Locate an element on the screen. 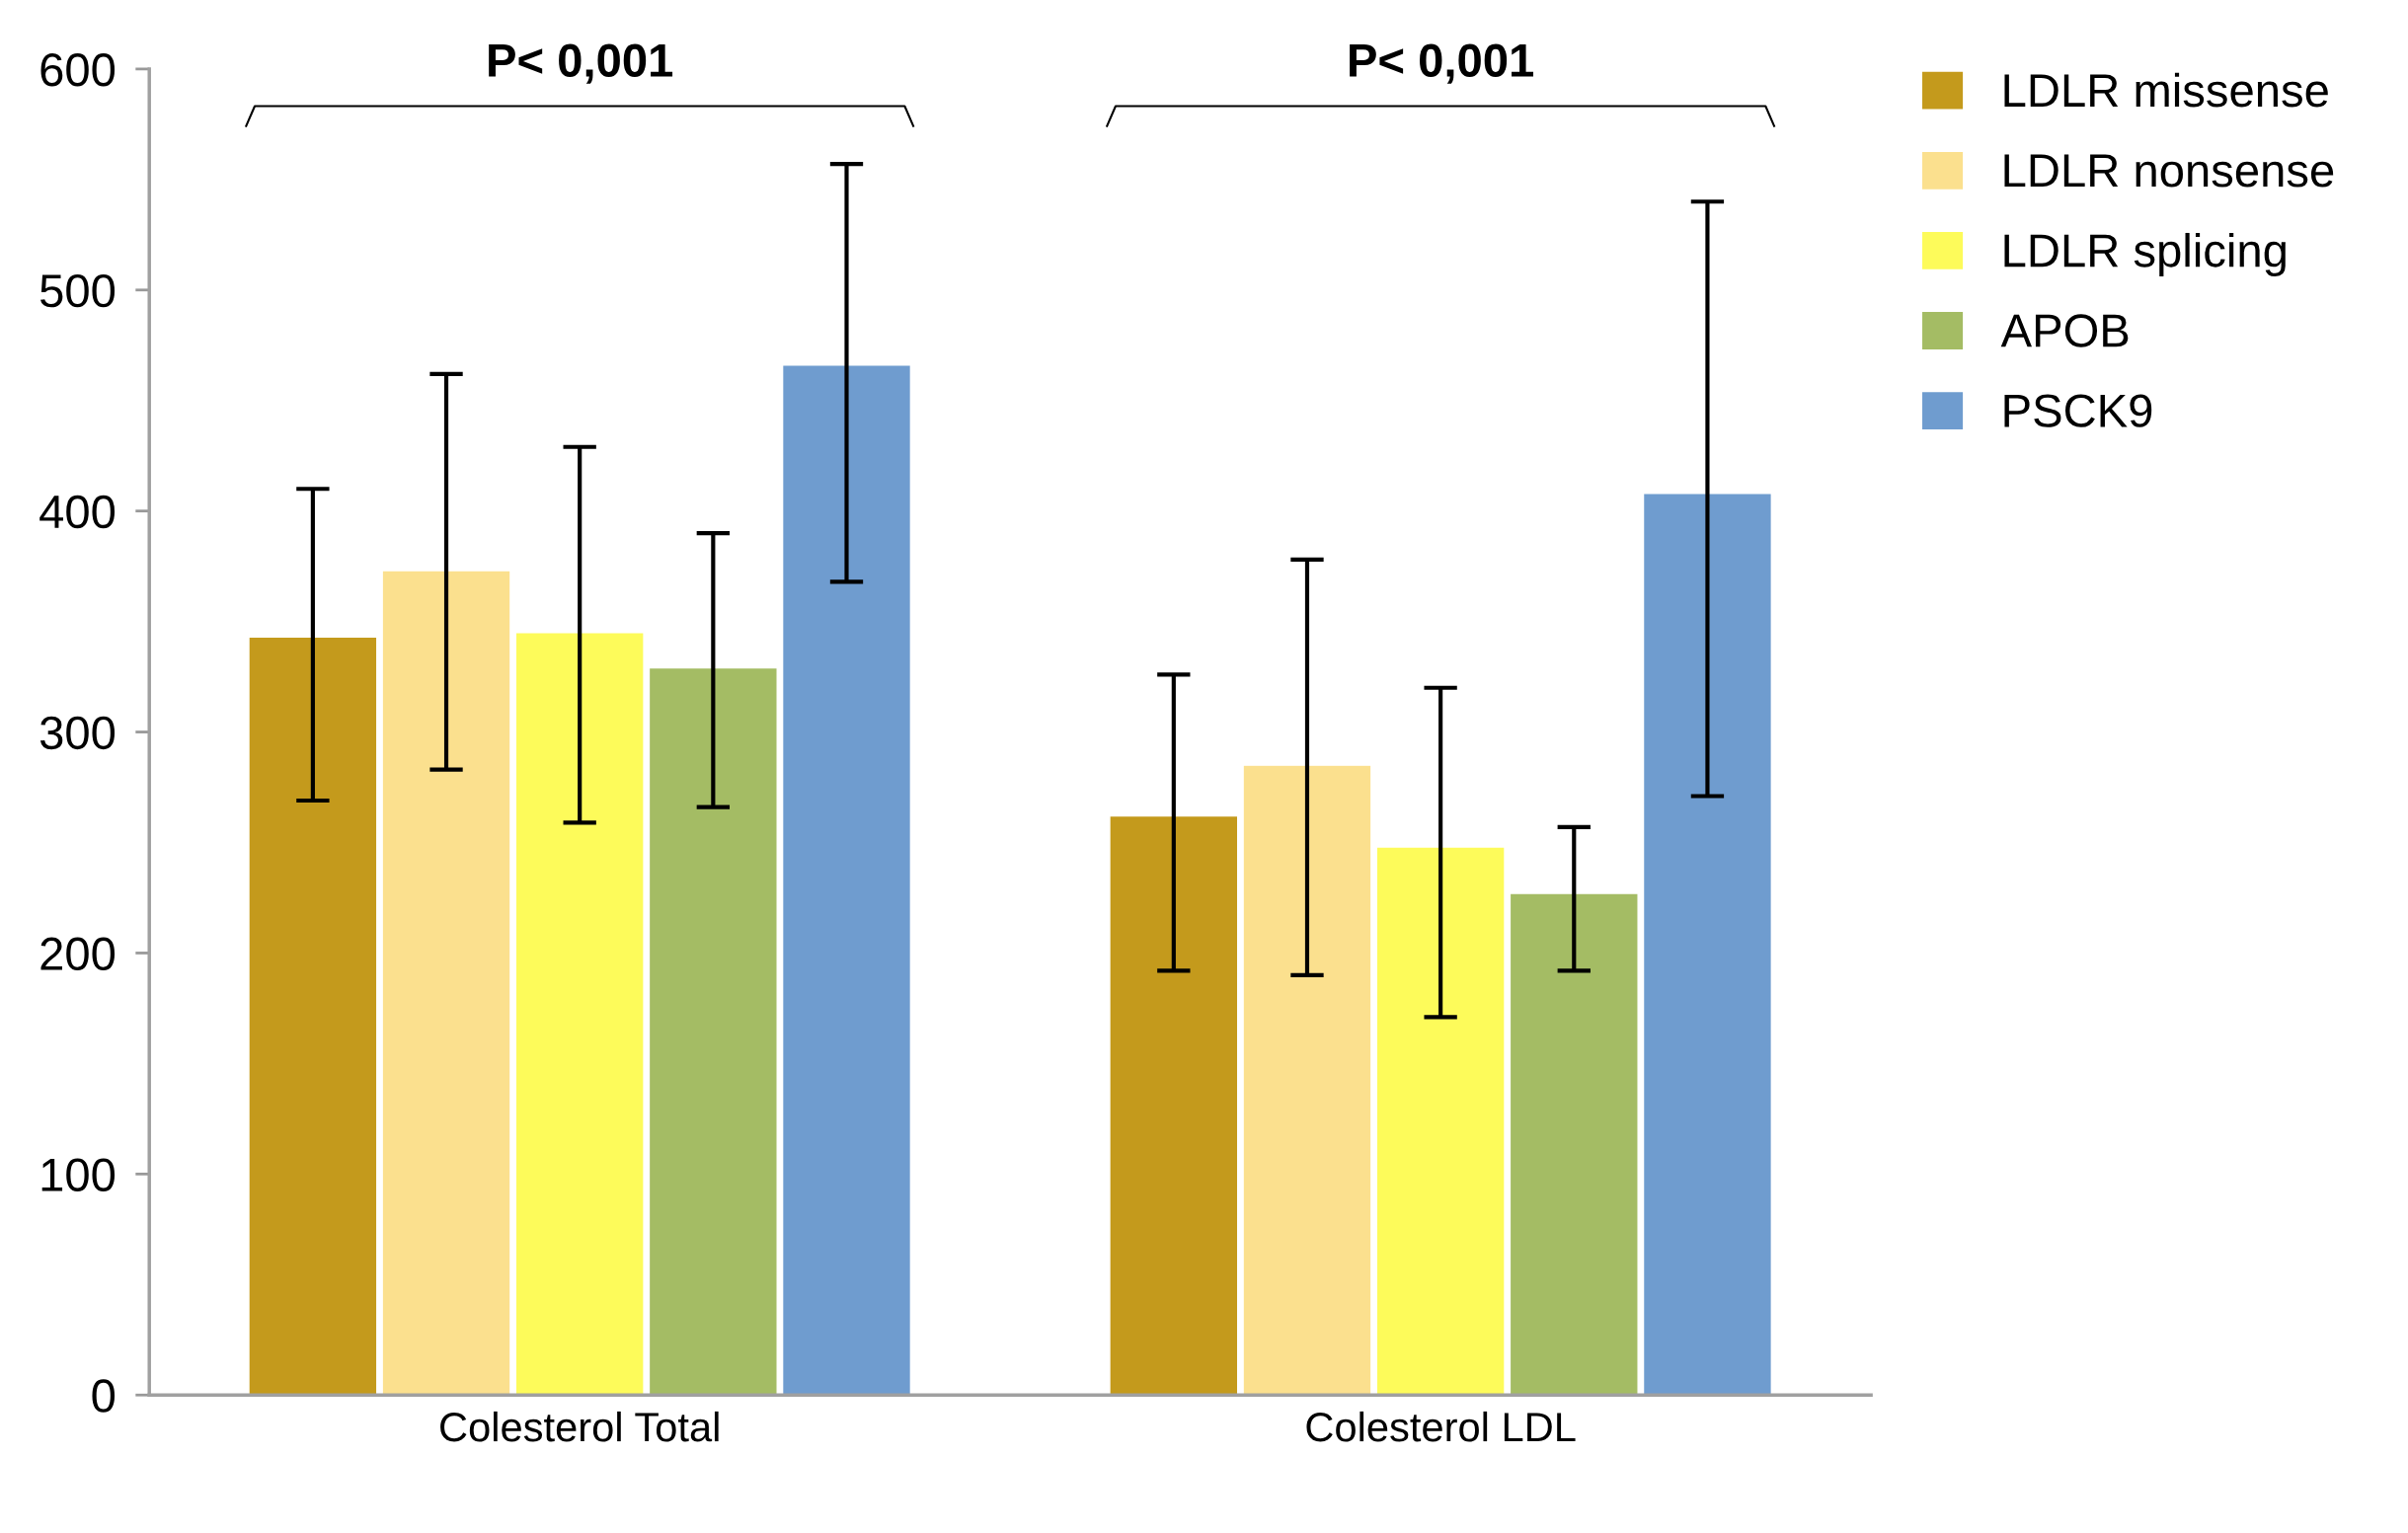 This screenshot has width=2408, height=1533. x-tick-label: Colesterol LDL is located at coordinates (1441, 1426).